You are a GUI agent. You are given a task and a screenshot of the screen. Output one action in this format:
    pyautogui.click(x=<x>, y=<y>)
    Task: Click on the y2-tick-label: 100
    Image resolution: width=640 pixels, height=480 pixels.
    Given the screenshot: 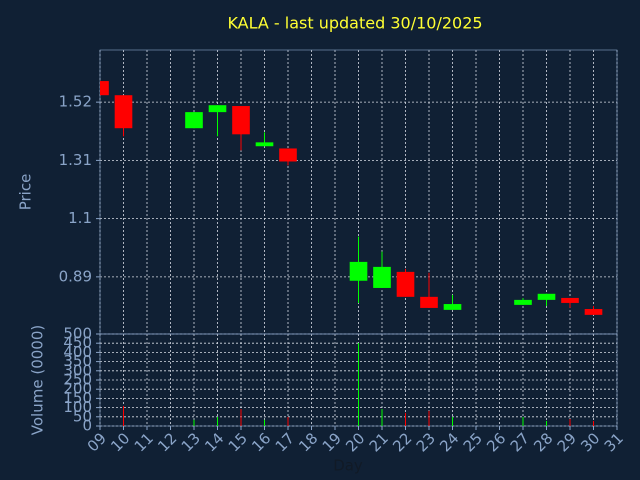 What is the action you would take?
    pyautogui.click(x=77, y=407)
    